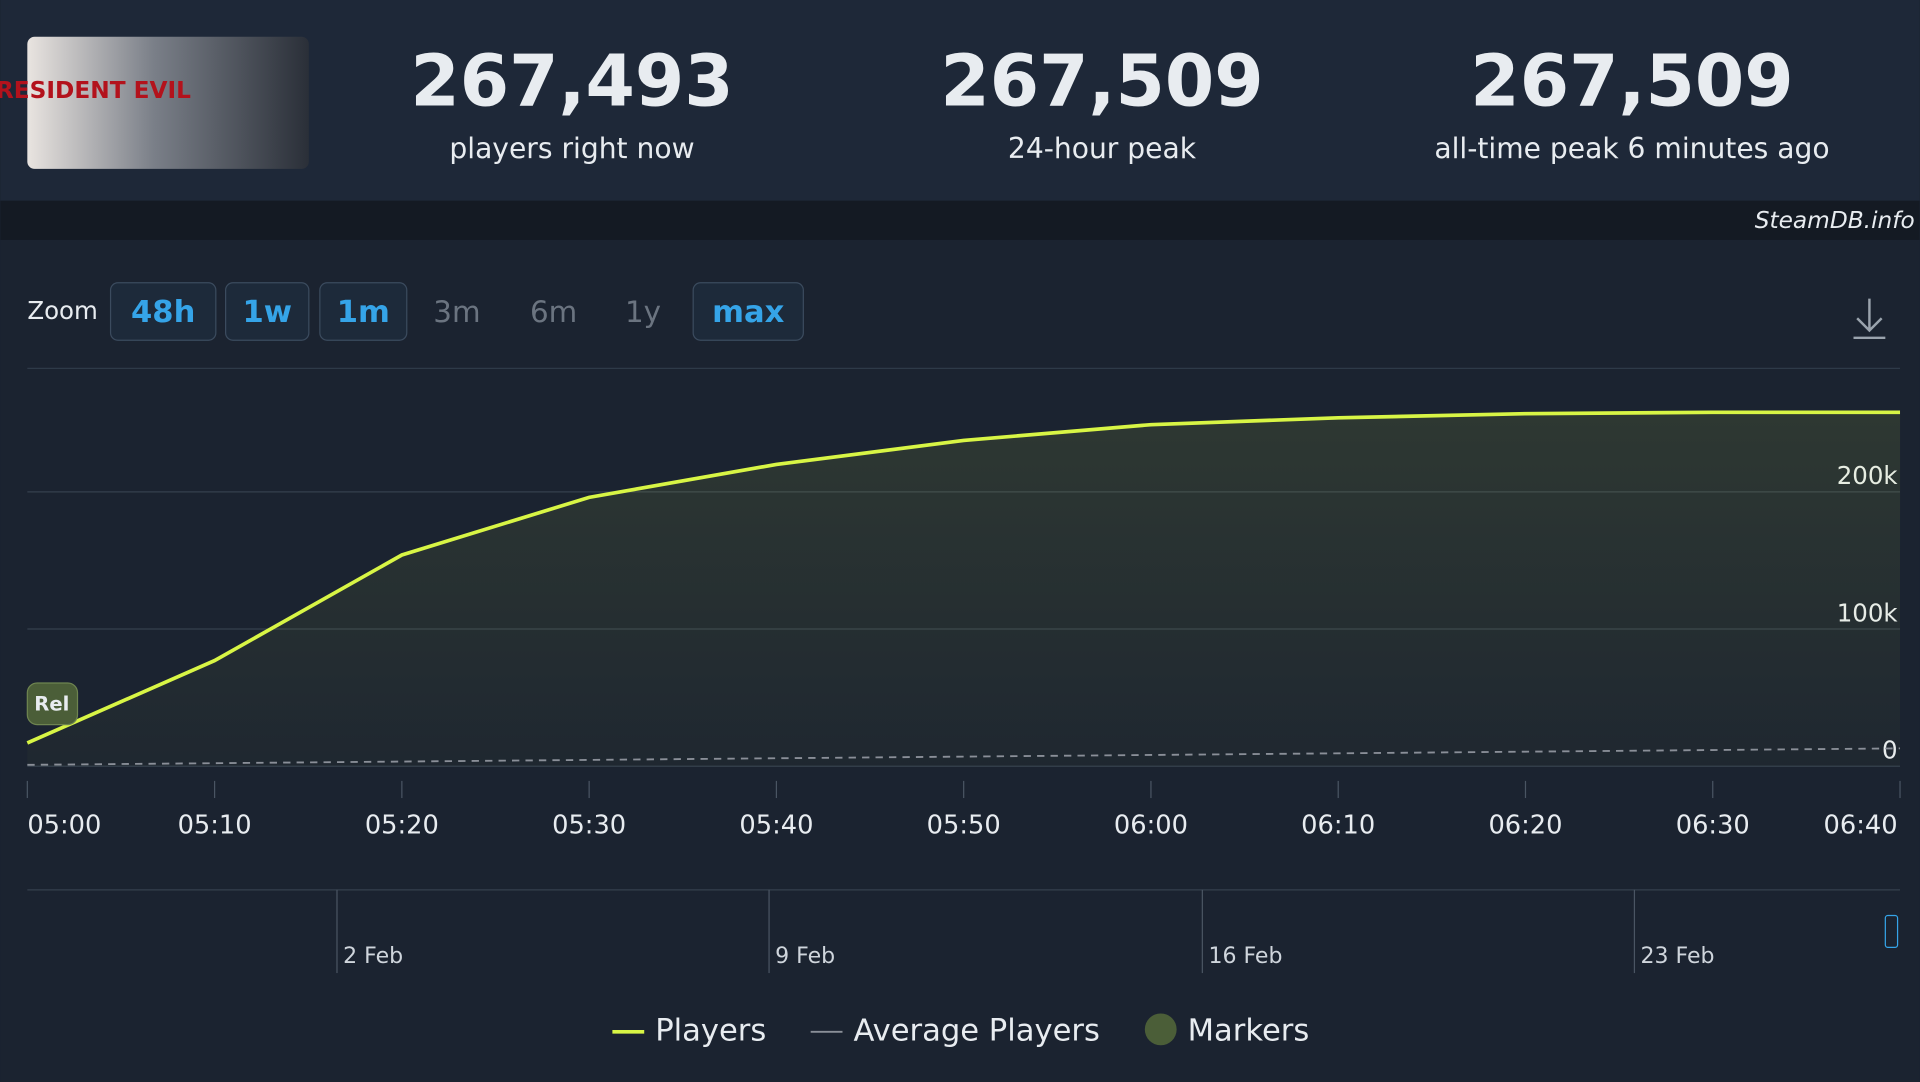 The image size is (1920, 1082). Describe the element at coordinates (589, 826) in the screenshot. I see `x-tick-label: 05:30` at that location.